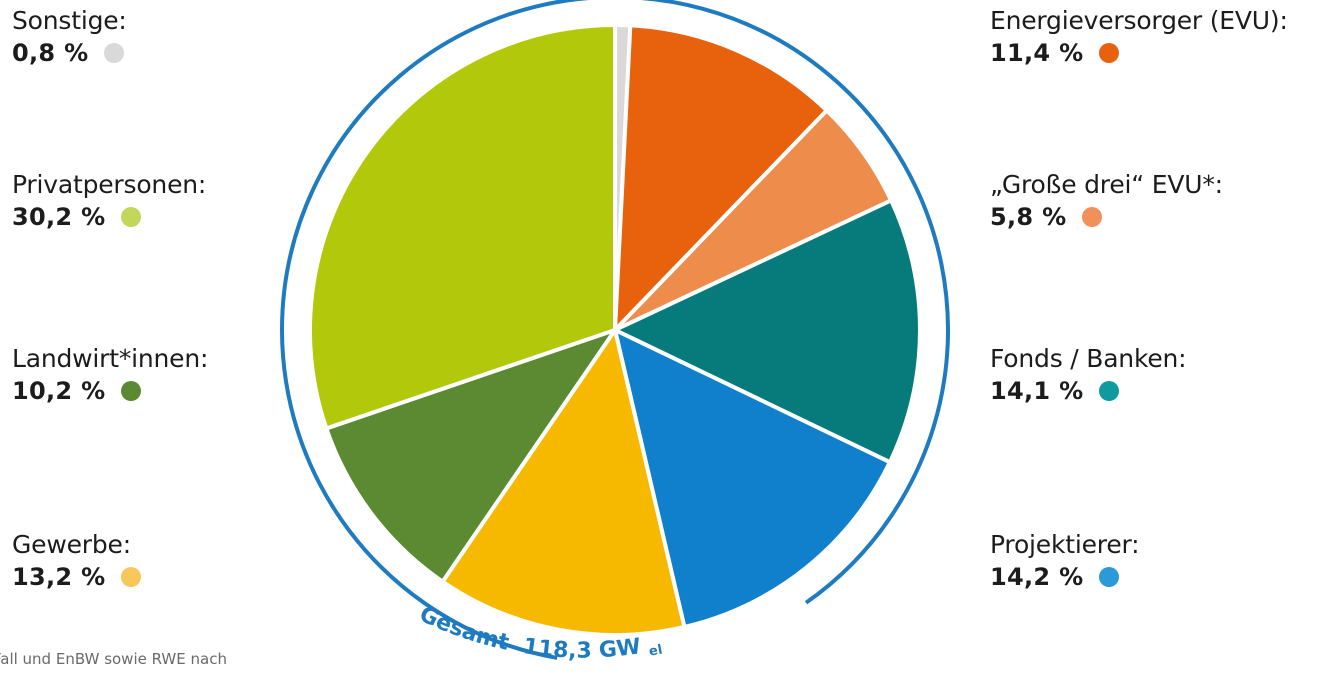 This screenshot has height=679, width=1317. I want to click on footnote: Fall und EnBW sowie RWE nach, so click(113, 659).